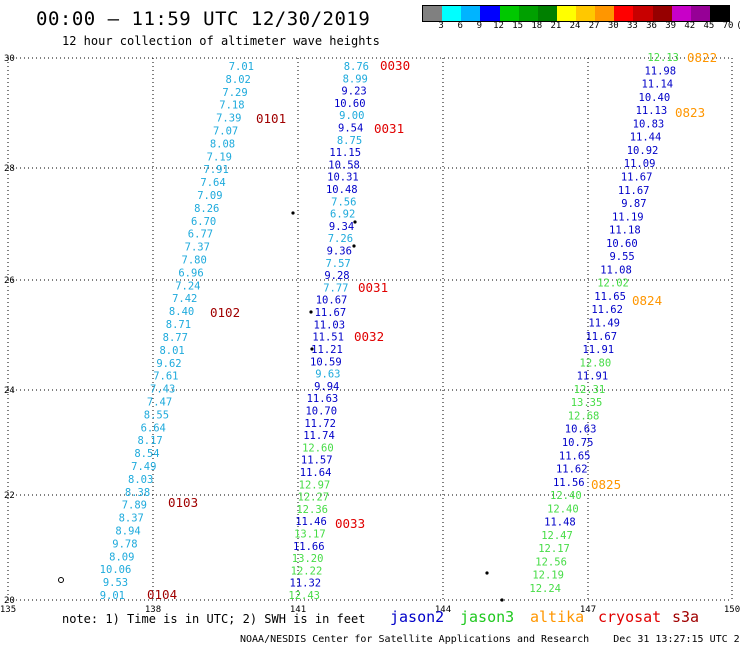  Describe the element at coordinates (630, 617) in the screenshot. I see `legend-item-cryosat: cryosat` at that location.